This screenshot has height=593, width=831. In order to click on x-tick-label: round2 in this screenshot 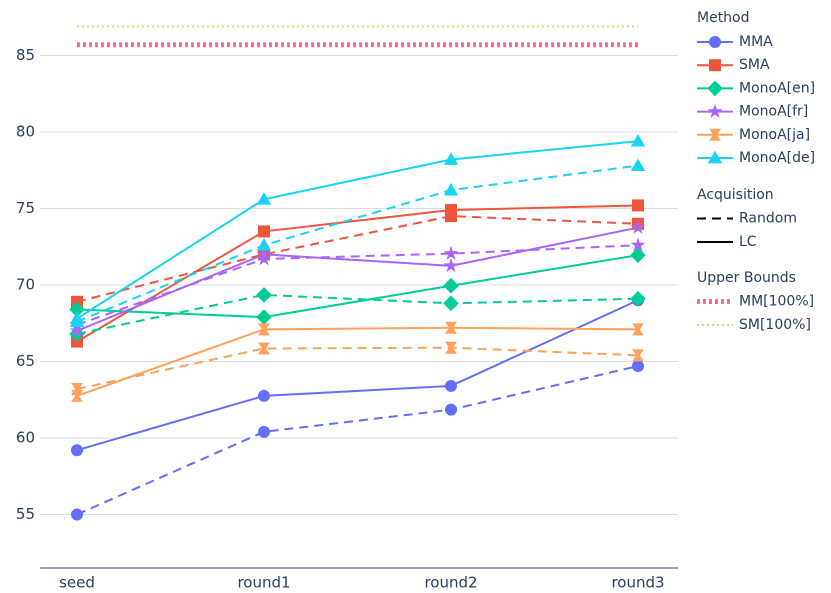, I will do `click(450, 583)`.